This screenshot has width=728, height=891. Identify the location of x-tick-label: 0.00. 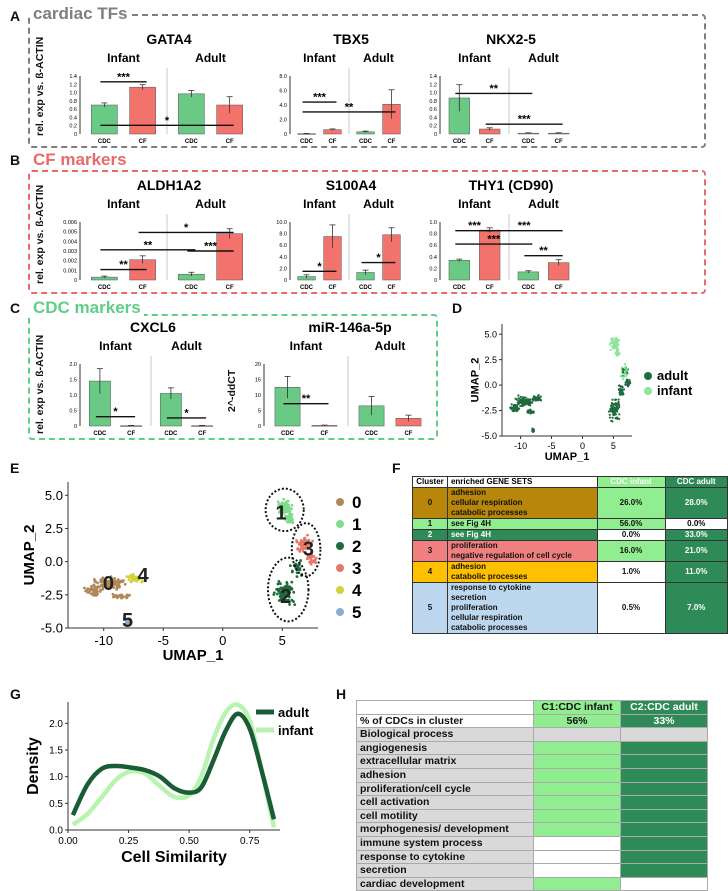
(68, 841).